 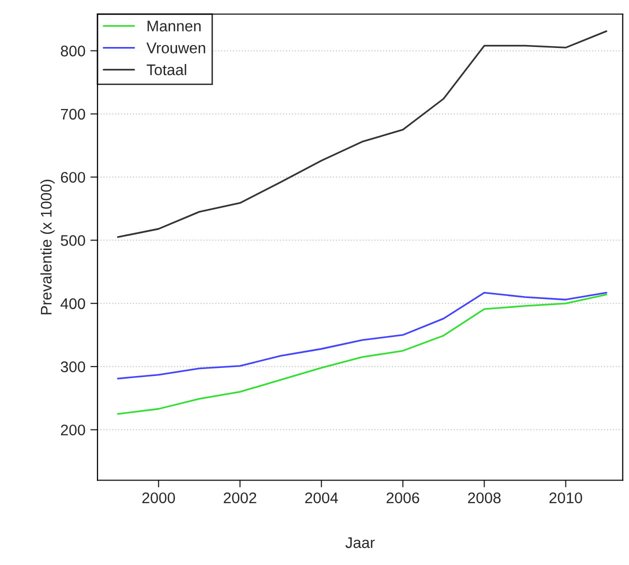 What do you see at coordinates (360, 542) in the screenshot?
I see `x-axis-title: Jaar` at bounding box center [360, 542].